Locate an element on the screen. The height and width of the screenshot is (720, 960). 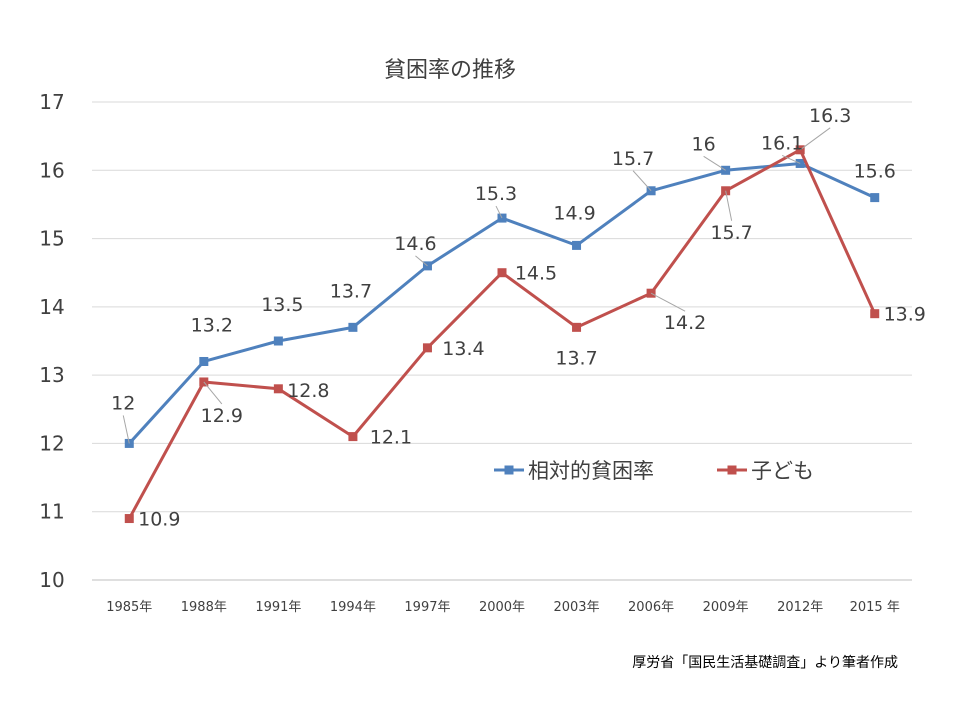
data-label: 13.5 is located at coordinates (282, 305).